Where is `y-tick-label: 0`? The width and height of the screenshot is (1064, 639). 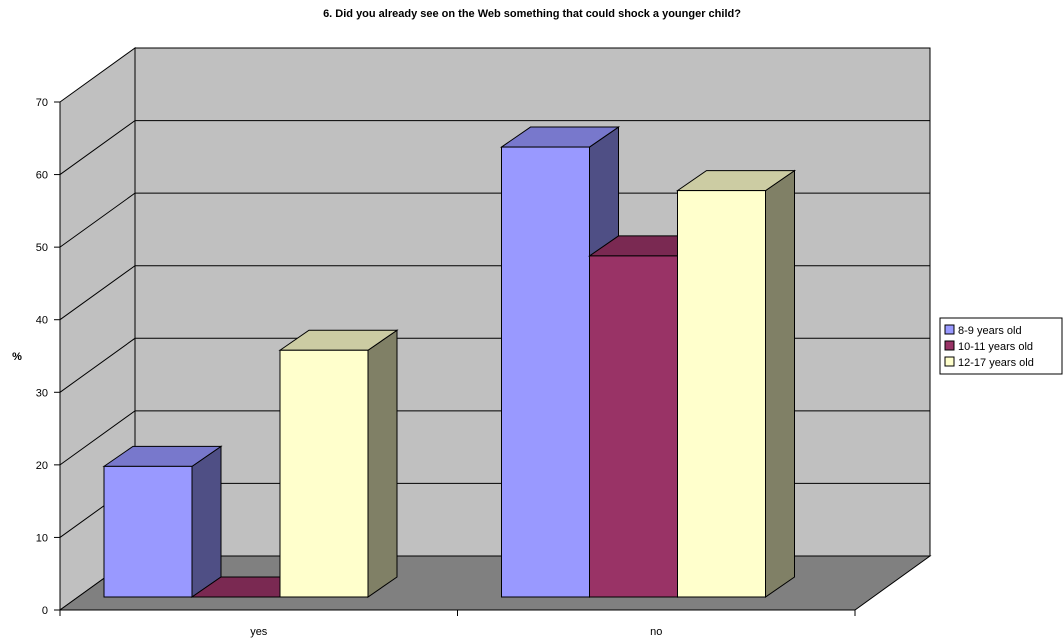
y-tick-label: 0 is located at coordinates (45, 611).